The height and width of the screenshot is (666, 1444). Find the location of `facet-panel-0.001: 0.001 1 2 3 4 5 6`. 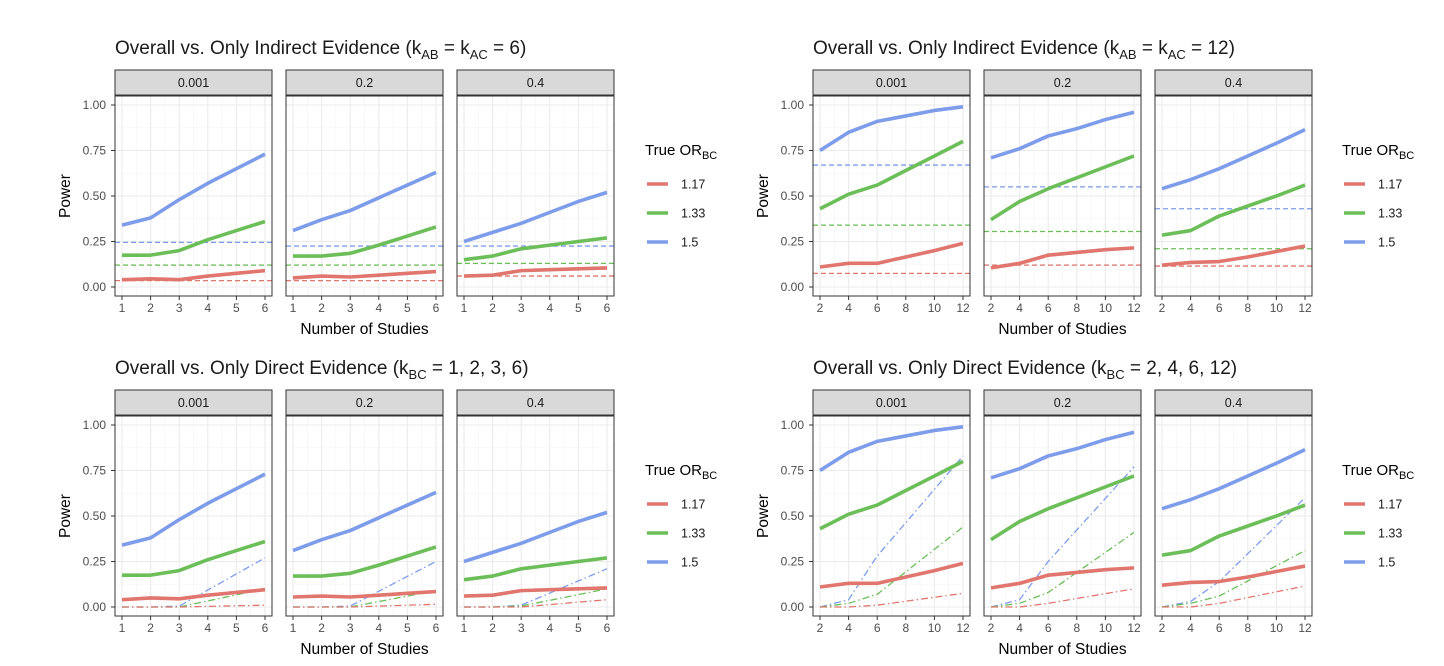

facet-panel-0.001: 0.001 1 2 3 4 5 6 is located at coordinates (193, 512).